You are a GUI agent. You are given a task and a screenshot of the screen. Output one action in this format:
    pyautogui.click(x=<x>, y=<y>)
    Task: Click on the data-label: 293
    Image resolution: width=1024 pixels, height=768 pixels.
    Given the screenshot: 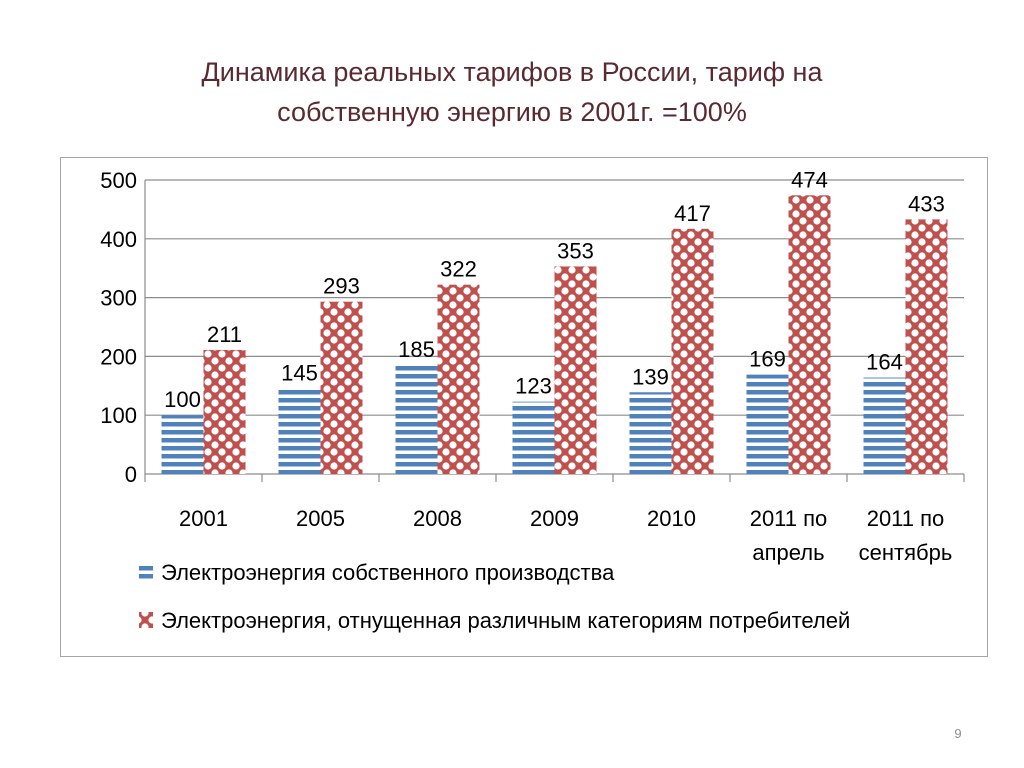 What is the action you would take?
    pyautogui.click(x=341, y=286)
    